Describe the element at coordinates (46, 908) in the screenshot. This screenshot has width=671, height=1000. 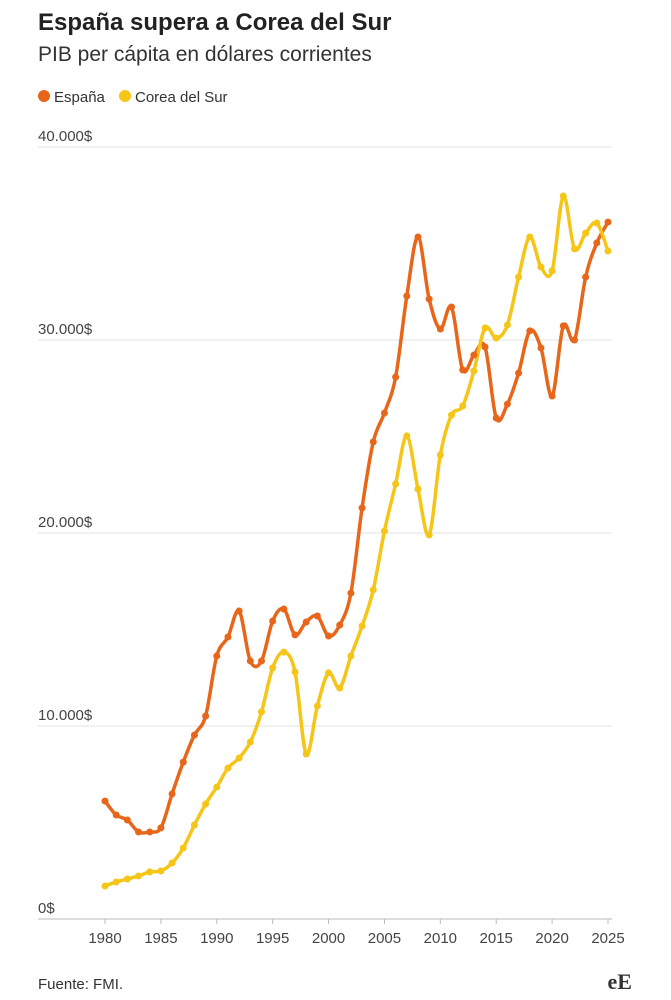
I see `y-tick-label: 0$` at that location.